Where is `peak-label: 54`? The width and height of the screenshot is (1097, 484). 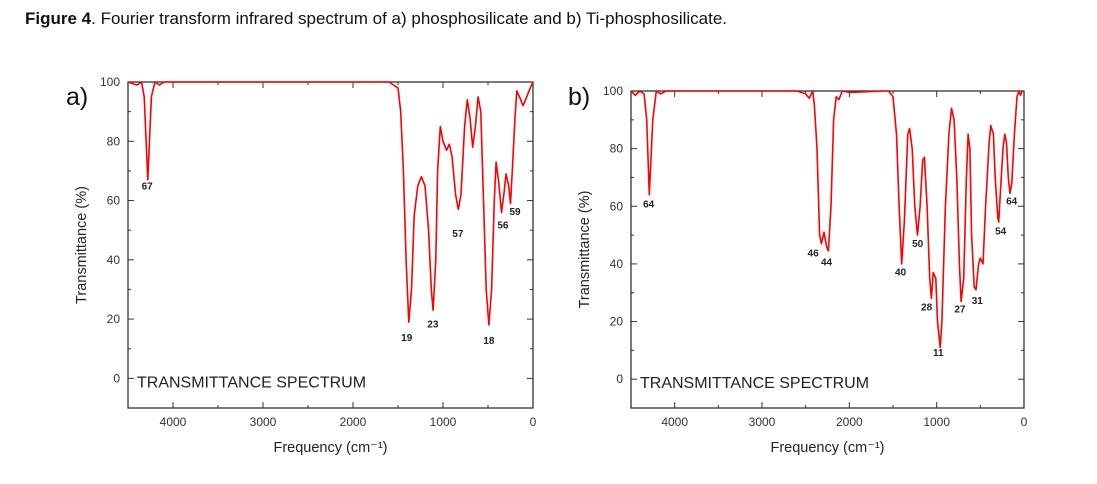 peak-label: 54 is located at coordinates (1001, 231).